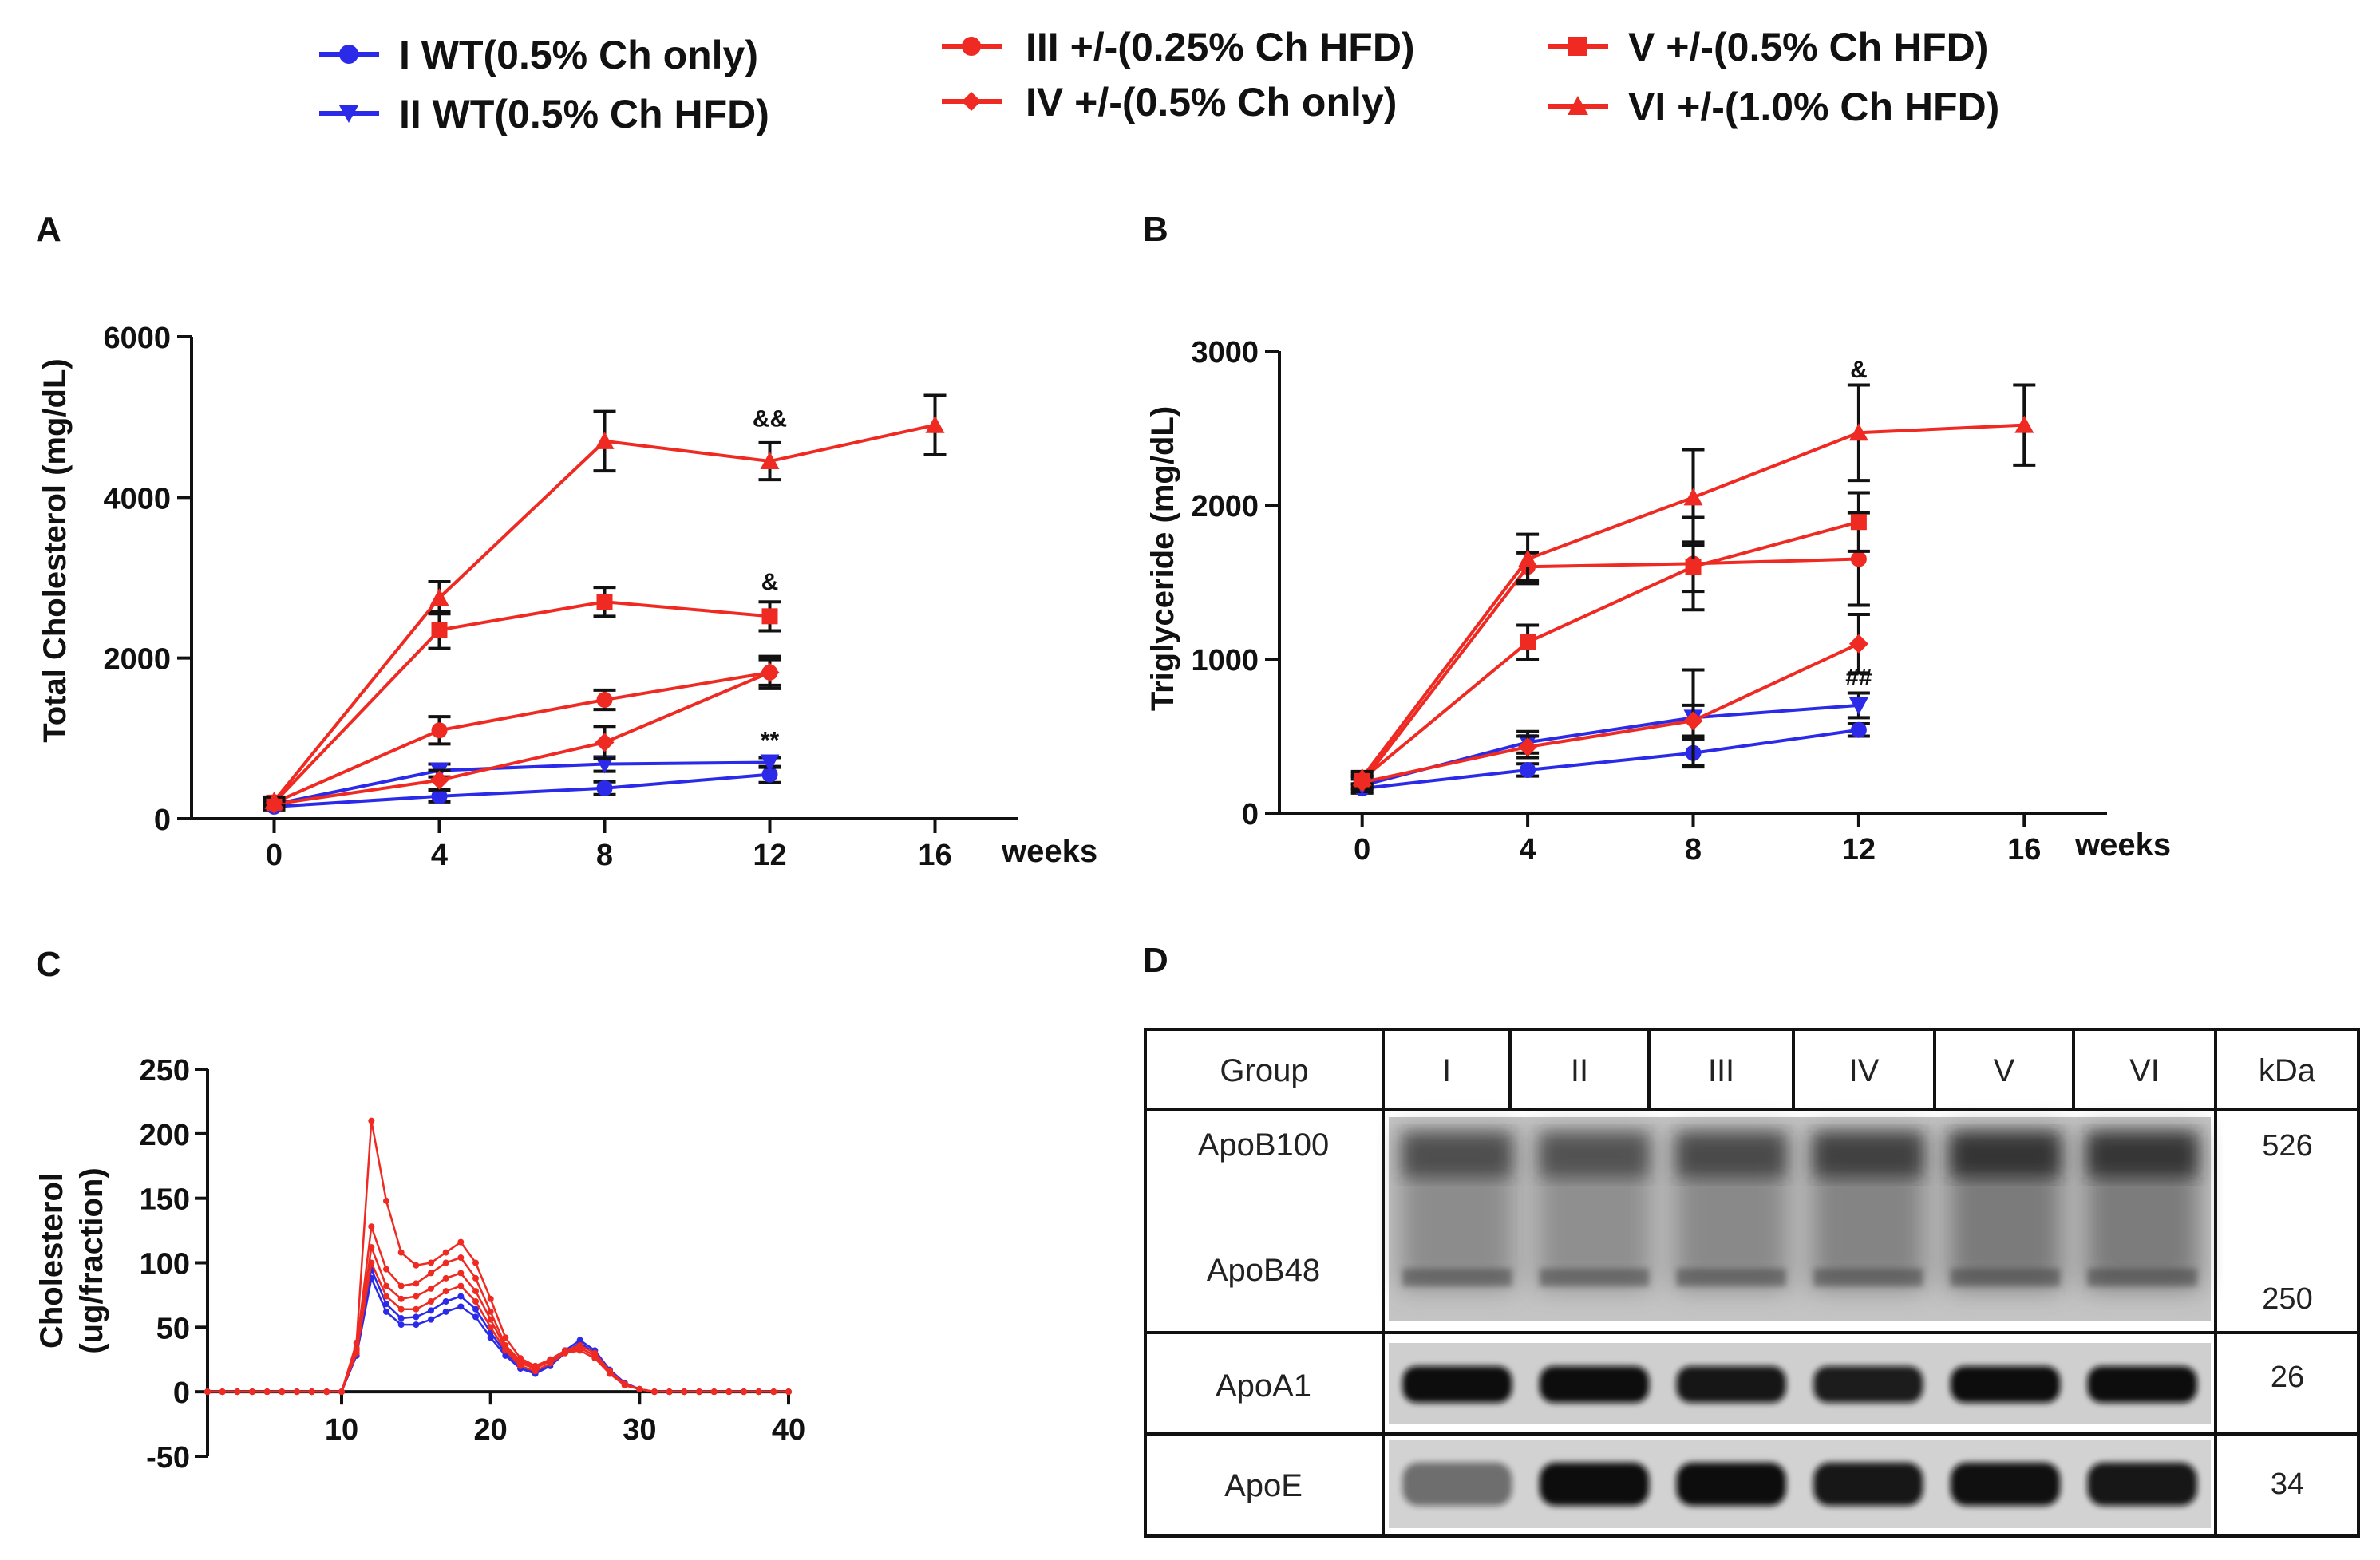 This screenshot has height=1560, width=2380. I want to click on legend-label: II WT(0.5% Ch HFD), so click(584, 114).